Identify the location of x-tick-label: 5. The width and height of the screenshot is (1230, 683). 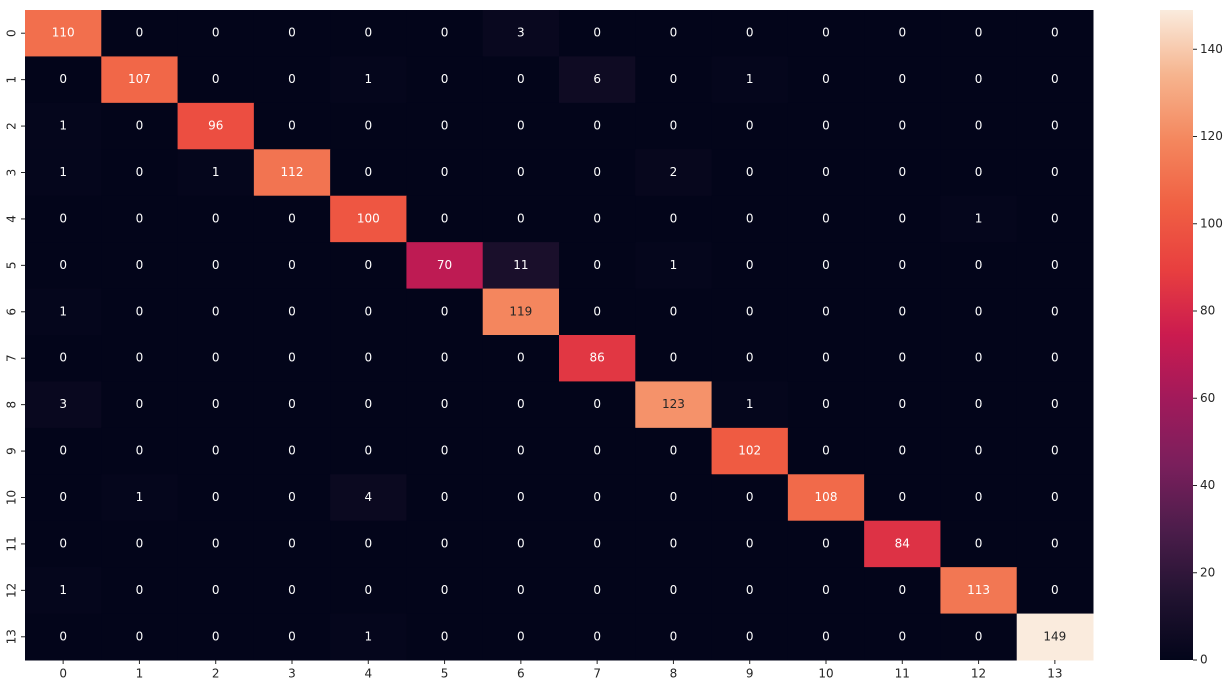
(445, 674).